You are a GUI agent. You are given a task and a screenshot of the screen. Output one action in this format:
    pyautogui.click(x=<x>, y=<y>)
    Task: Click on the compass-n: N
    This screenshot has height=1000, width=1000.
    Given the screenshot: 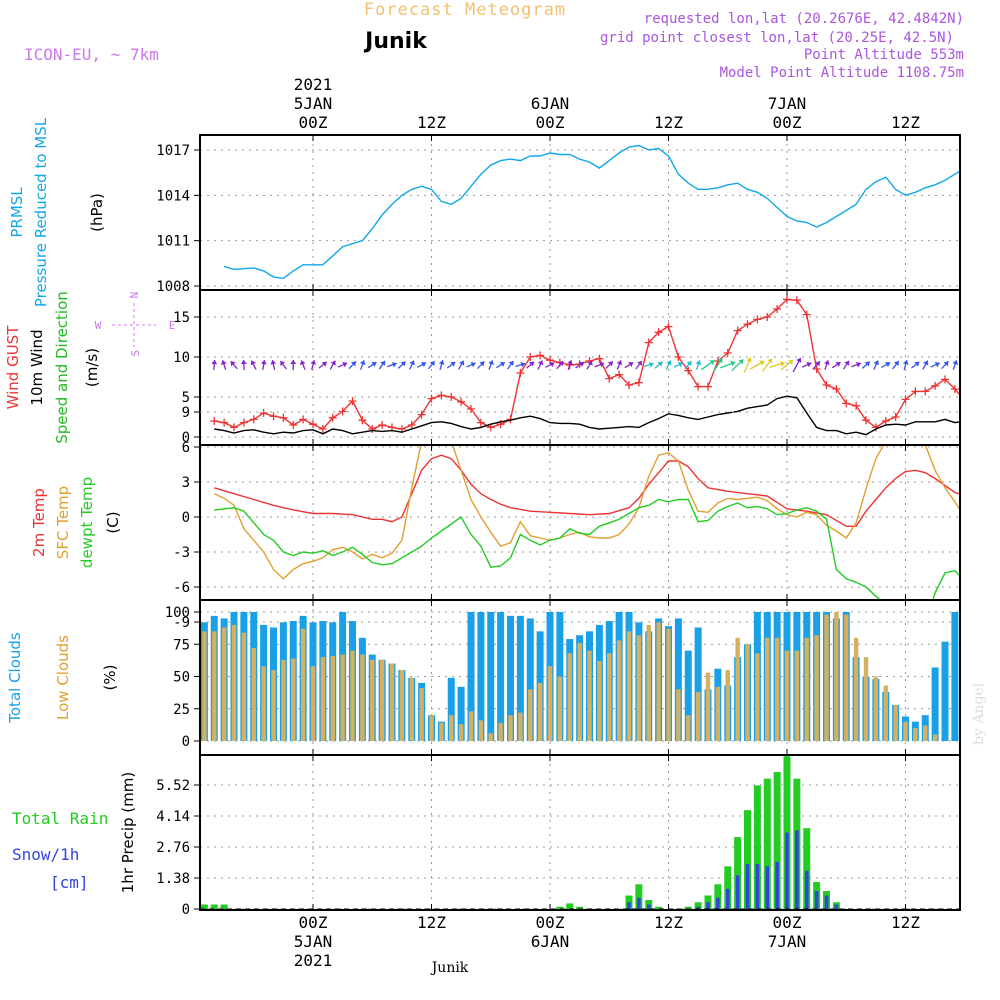 What is the action you would take?
    pyautogui.click(x=134, y=295)
    